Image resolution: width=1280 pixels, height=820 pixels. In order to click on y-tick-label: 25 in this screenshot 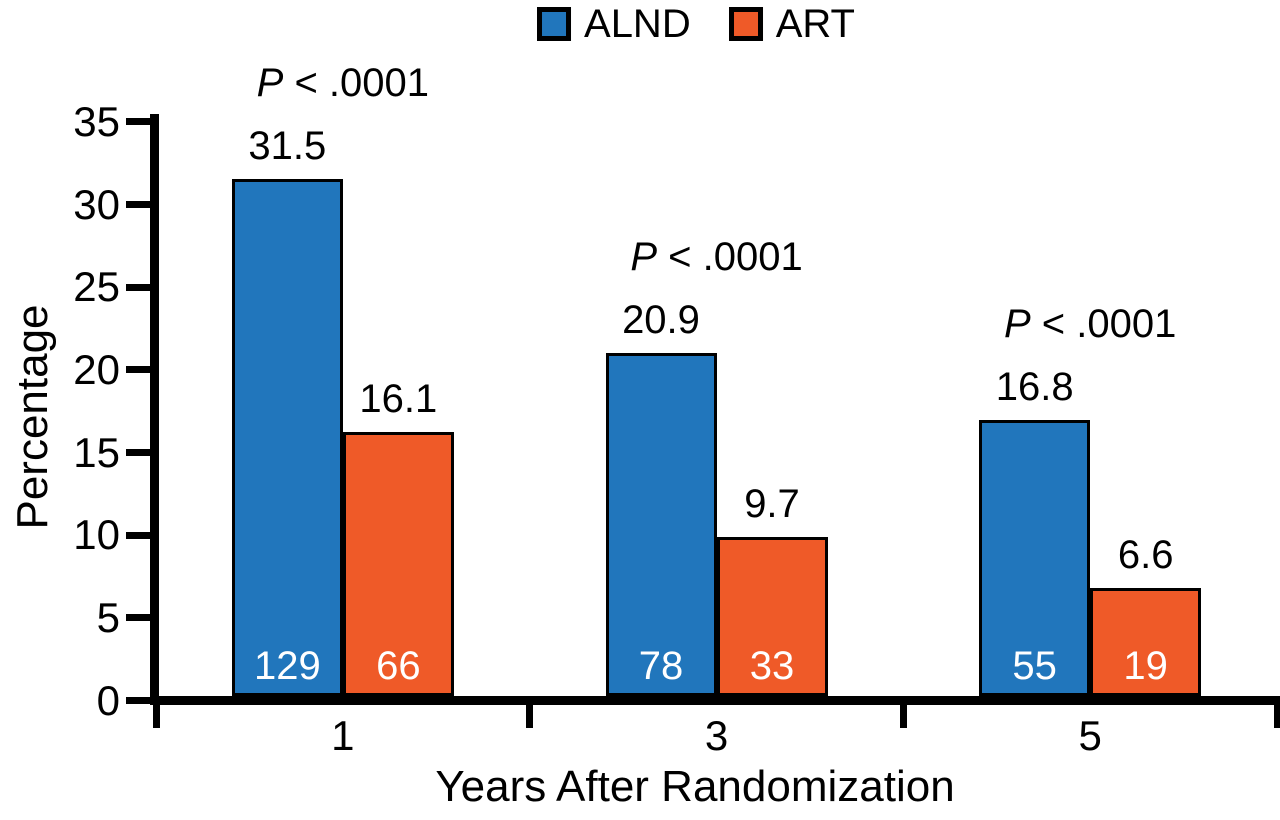, I will do `click(96, 287)`.